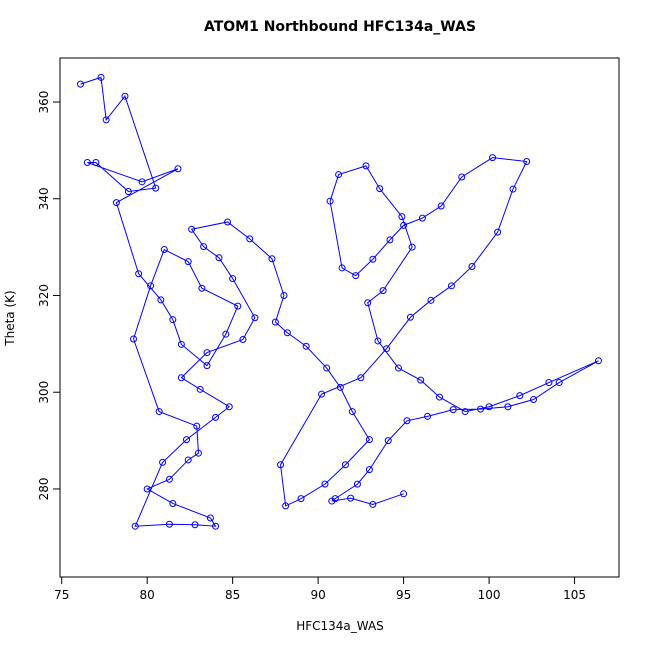 The image size is (650, 654). What do you see at coordinates (44, 392) in the screenshot?
I see `y-tick-label: 300` at bounding box center [44, 392].